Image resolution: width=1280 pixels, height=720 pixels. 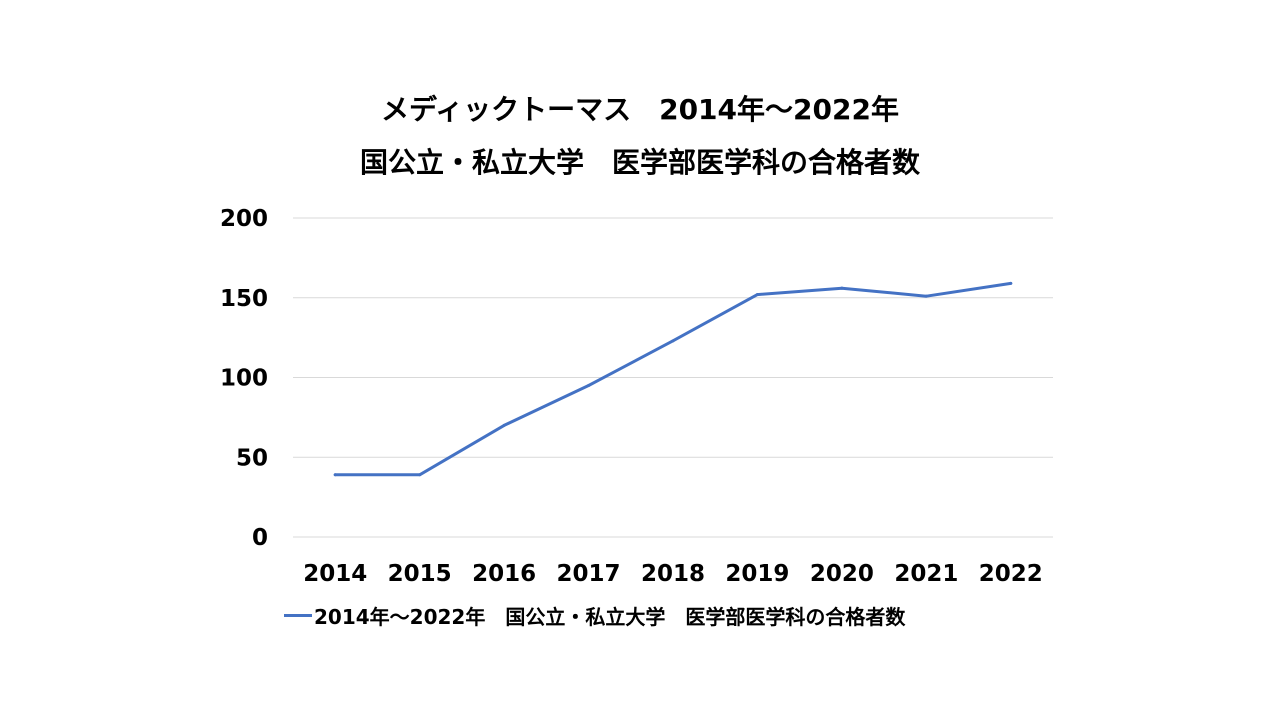 What do you see at coordinates (610, 616) in the screenshot?
I see `legend-label: 2014年～2022年 国公立・私立大学 医学部医学科の合格者数` at bounding box center [610, 616].